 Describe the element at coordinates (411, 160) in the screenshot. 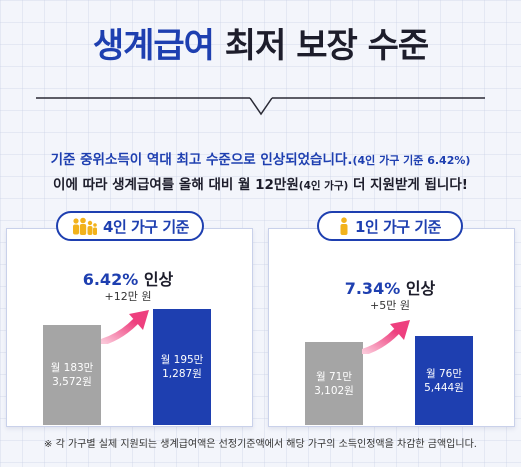

I see `headline-line1-paren: (4인 가구 기준 6.42%)` at that location.